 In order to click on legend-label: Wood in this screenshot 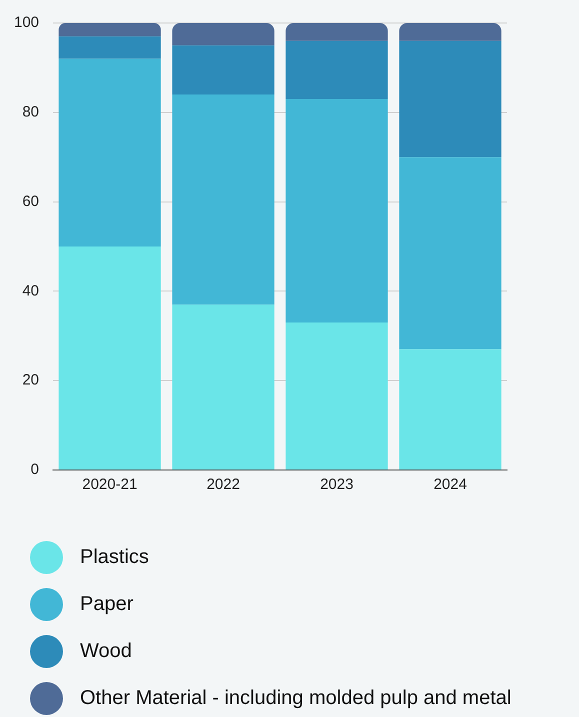, I will do `click(106, 651)`.